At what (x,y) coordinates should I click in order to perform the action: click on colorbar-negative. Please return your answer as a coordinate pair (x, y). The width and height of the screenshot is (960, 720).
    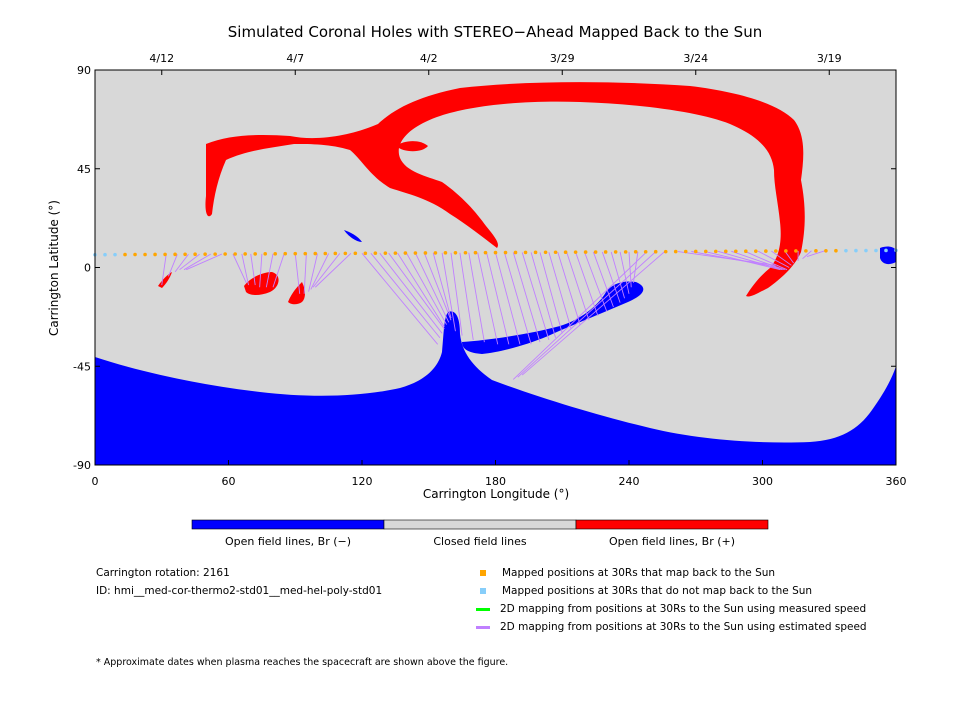
    Looking at the image, I should click on (288, 524).